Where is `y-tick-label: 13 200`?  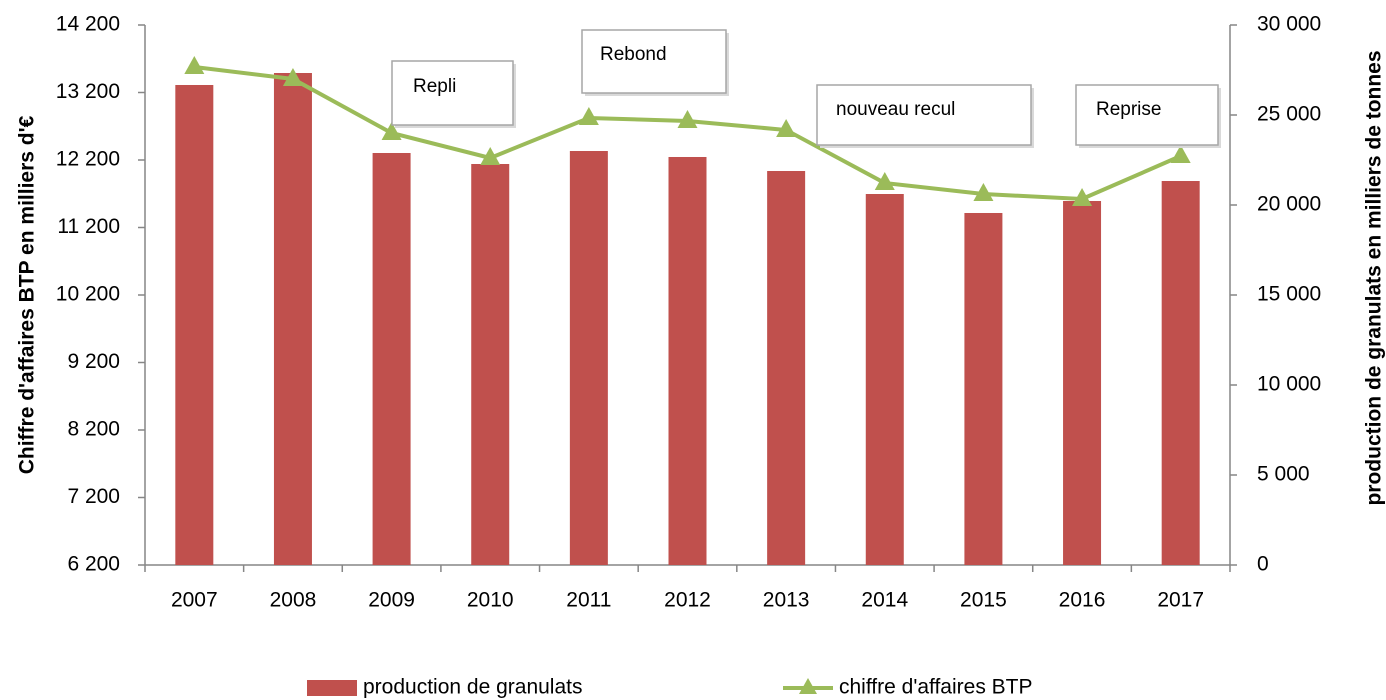 y-tick-label: 13 200 is located at coordinates (88, 91).